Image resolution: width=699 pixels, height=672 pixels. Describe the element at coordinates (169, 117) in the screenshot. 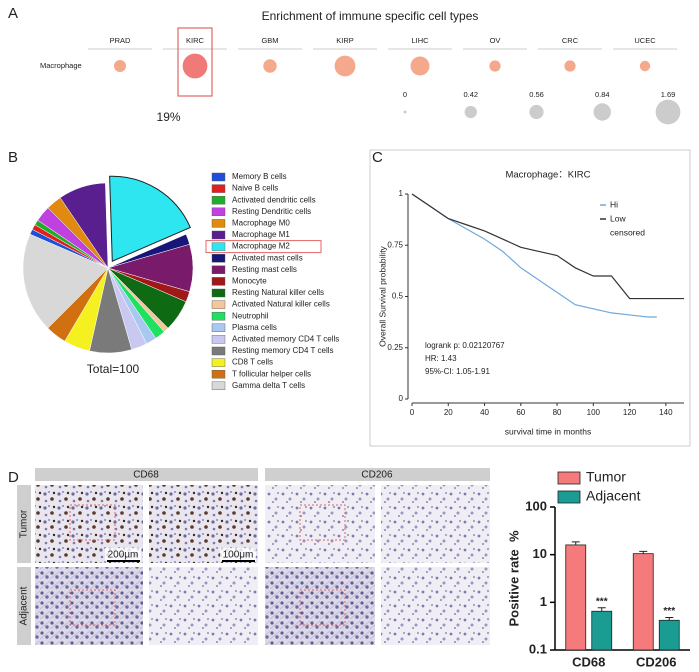

I see `value-label: 19%` at that location.